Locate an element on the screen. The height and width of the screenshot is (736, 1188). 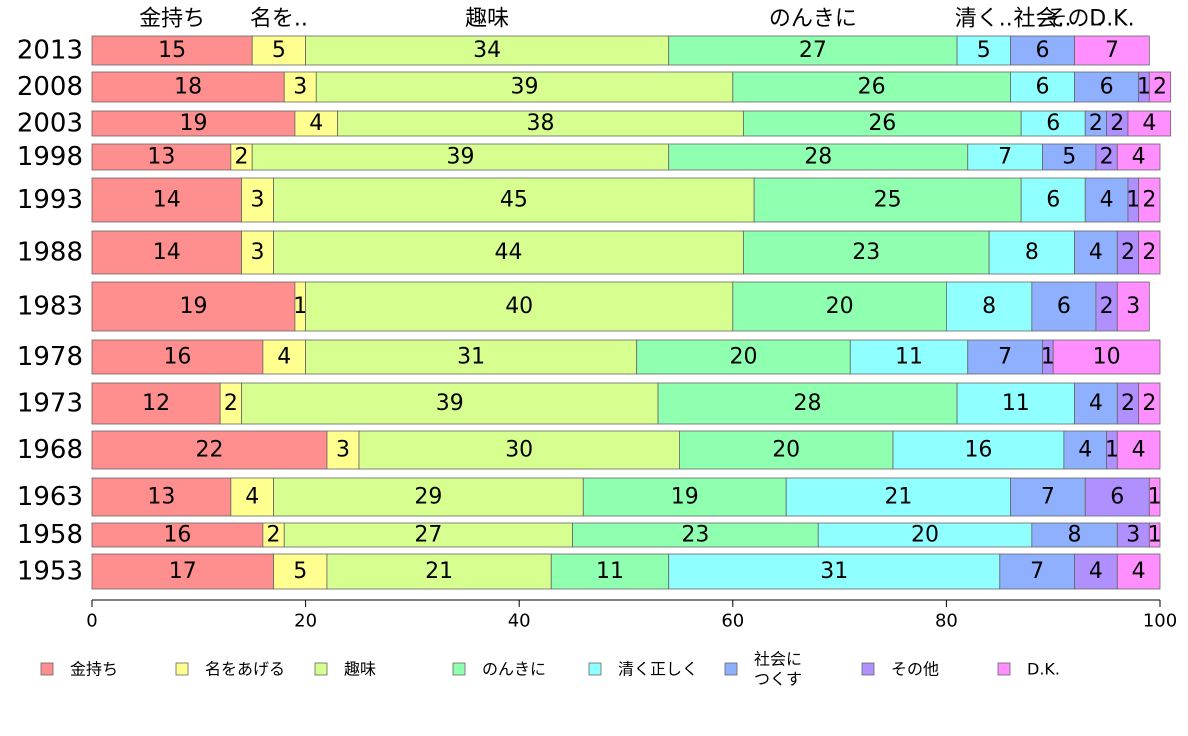
data-label-1963-4: 21 is located at coordinates (898, 497).